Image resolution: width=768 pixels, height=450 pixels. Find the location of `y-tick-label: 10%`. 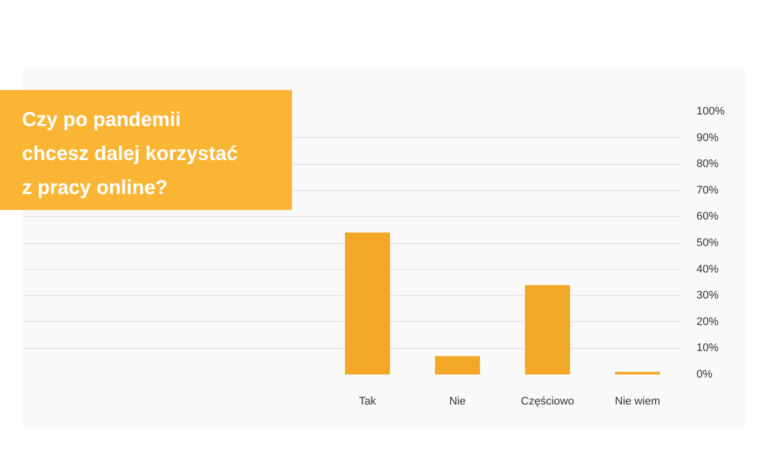

y-tick-label: 10% is located at coordinates (707, 348).